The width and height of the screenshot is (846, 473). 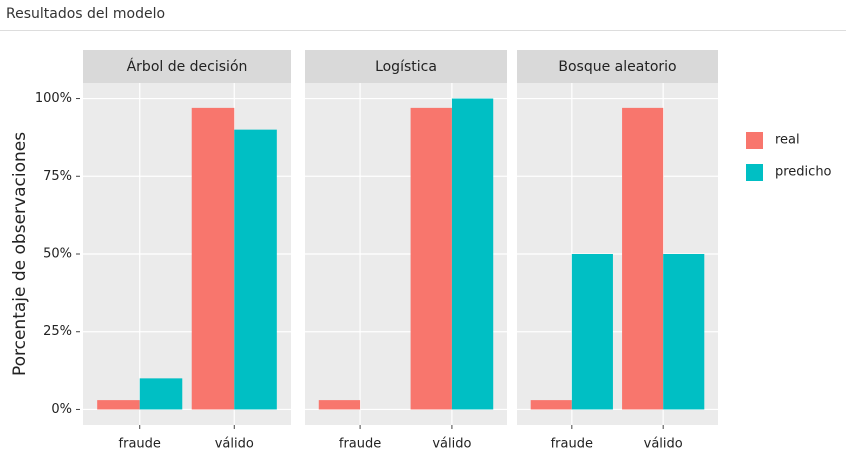 I want to click on divider, so click(x=423, y=30).